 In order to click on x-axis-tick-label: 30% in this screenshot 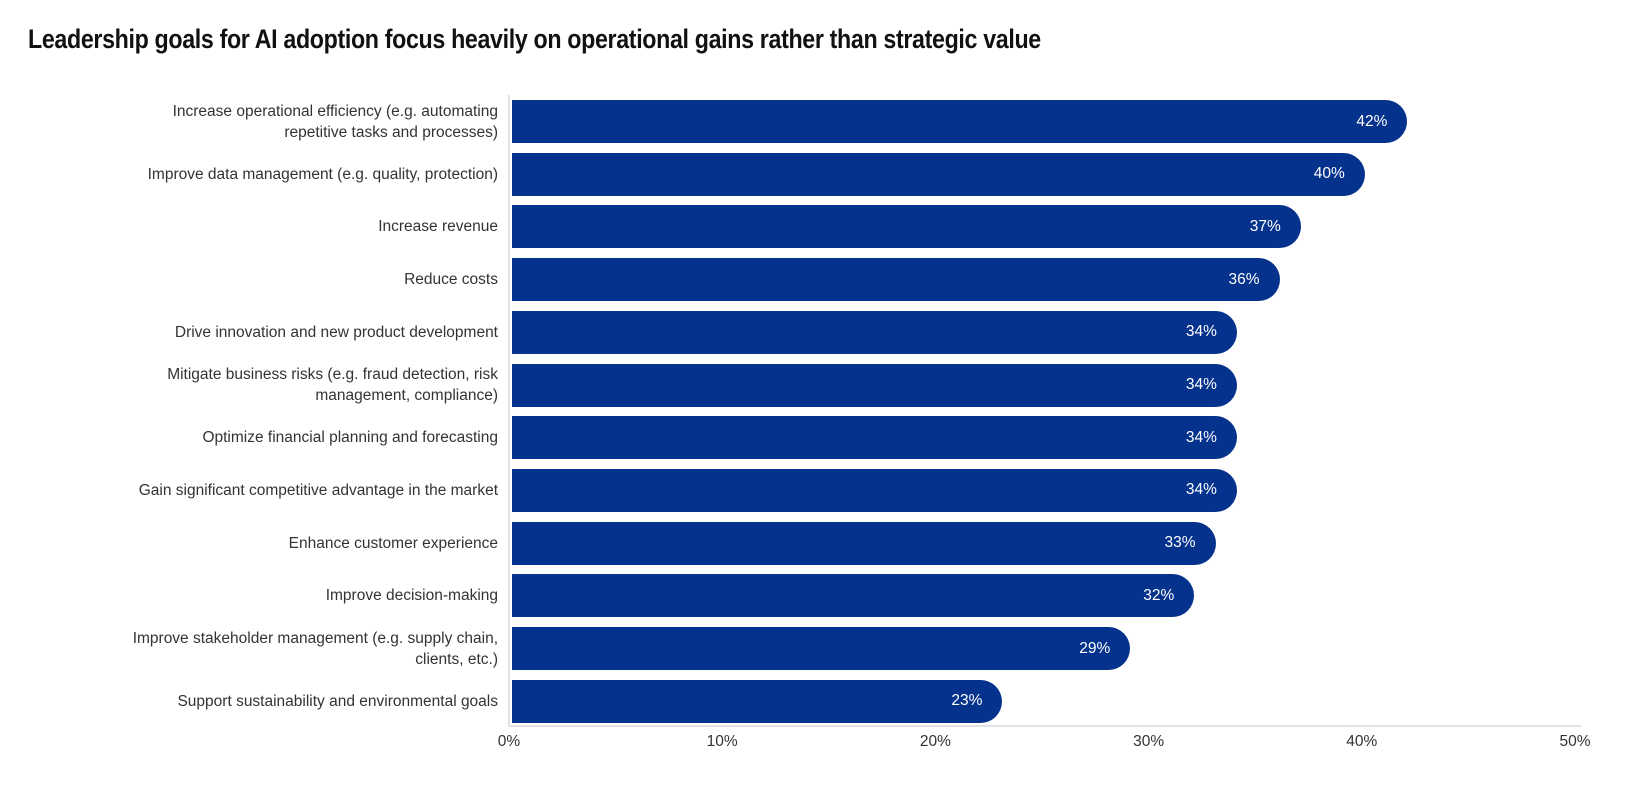, I will do `click(1149, 741)`.